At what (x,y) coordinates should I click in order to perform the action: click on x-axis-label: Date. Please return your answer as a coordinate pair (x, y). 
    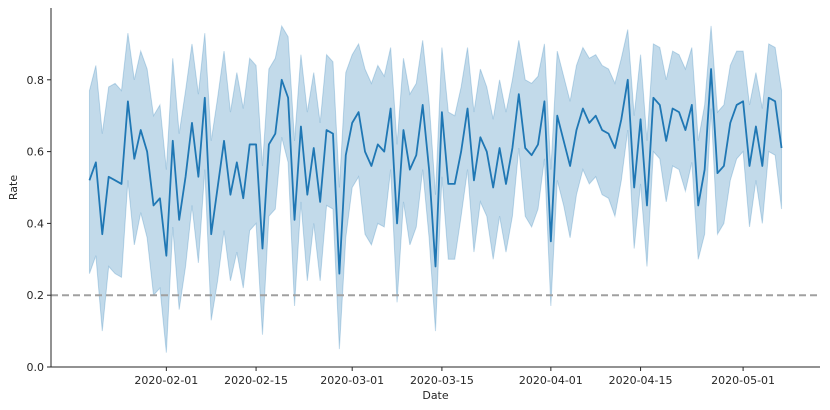
    Looking at the image, I should click on (435, 395).